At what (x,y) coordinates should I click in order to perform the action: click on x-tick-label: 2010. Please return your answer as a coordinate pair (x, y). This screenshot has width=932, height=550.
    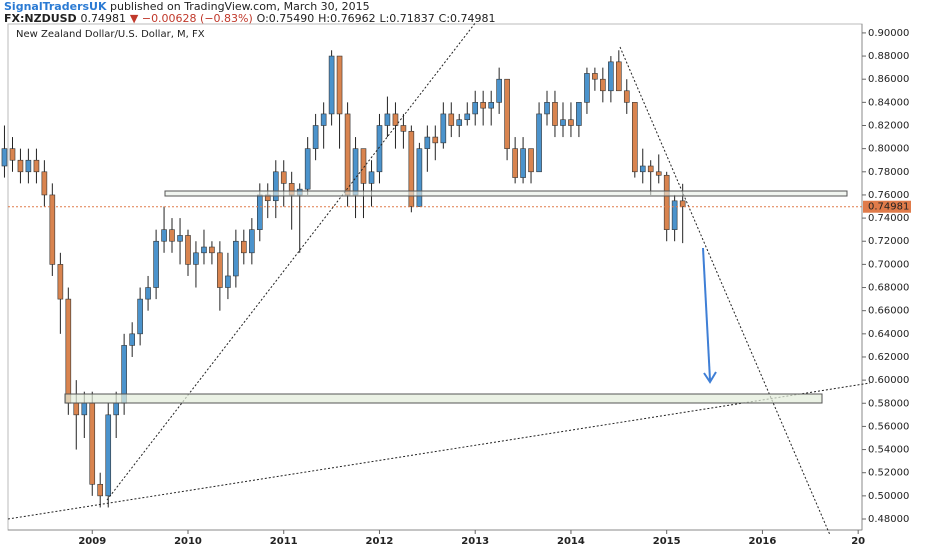
    Looking at the image, I should click on (188, 541).